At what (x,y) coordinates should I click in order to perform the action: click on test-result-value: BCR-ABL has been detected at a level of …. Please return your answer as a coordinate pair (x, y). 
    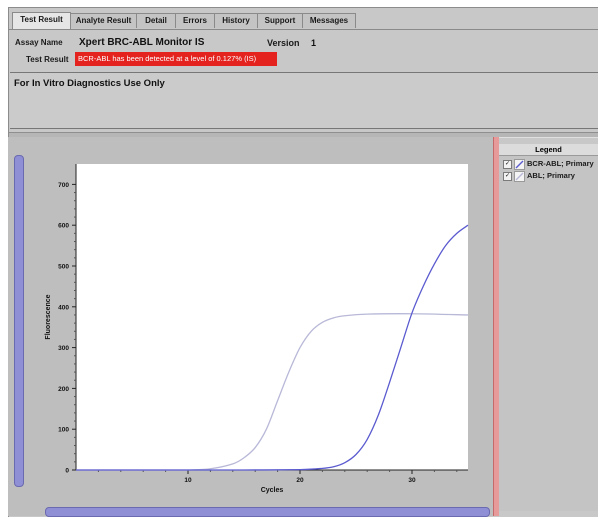
    Looking at the image, I should click on (176, 59).